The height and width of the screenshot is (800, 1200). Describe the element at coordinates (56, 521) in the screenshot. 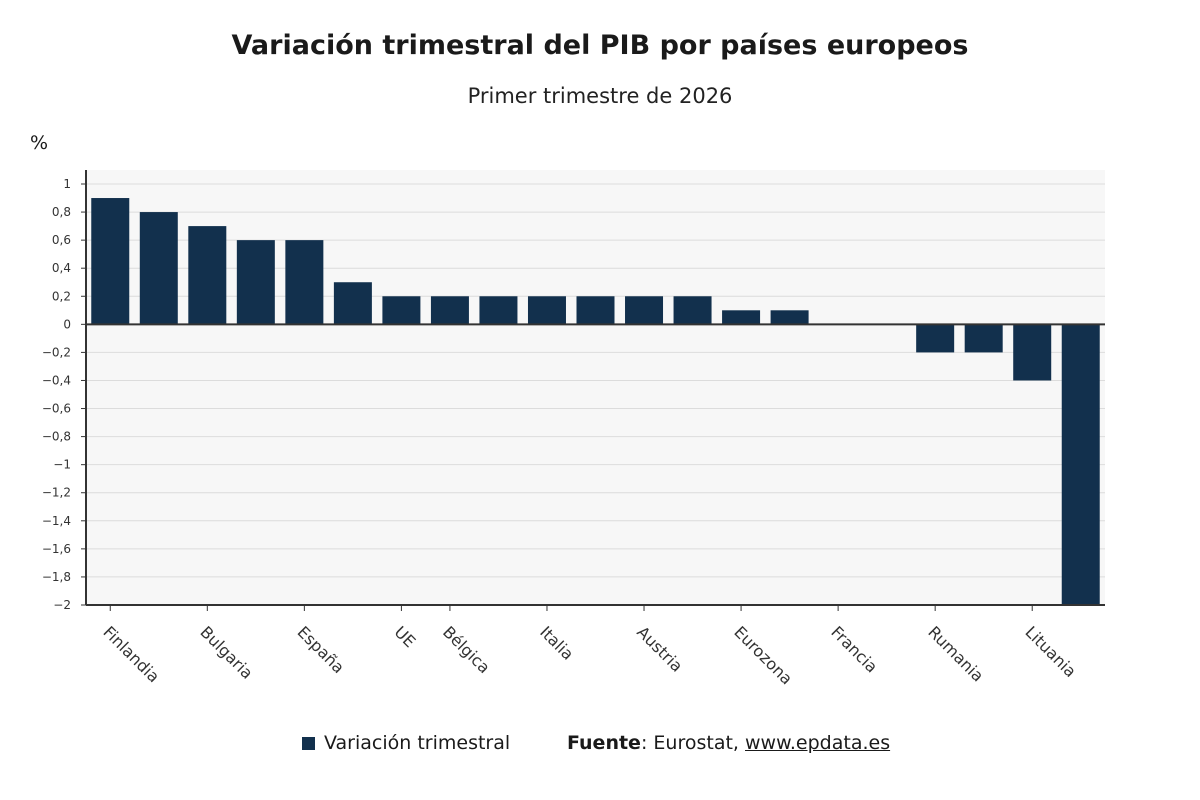

I see `y-tick-label: −1,4` at that location.